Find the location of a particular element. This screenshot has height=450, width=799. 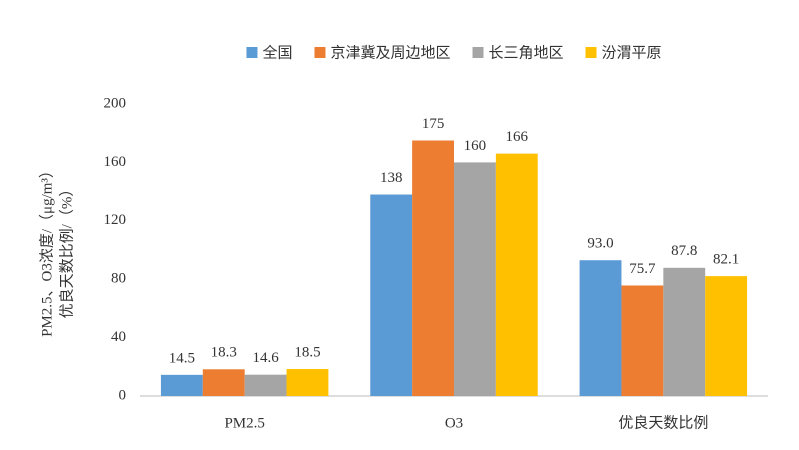

value-label: 82.1 is located at coordinates (726, 260).